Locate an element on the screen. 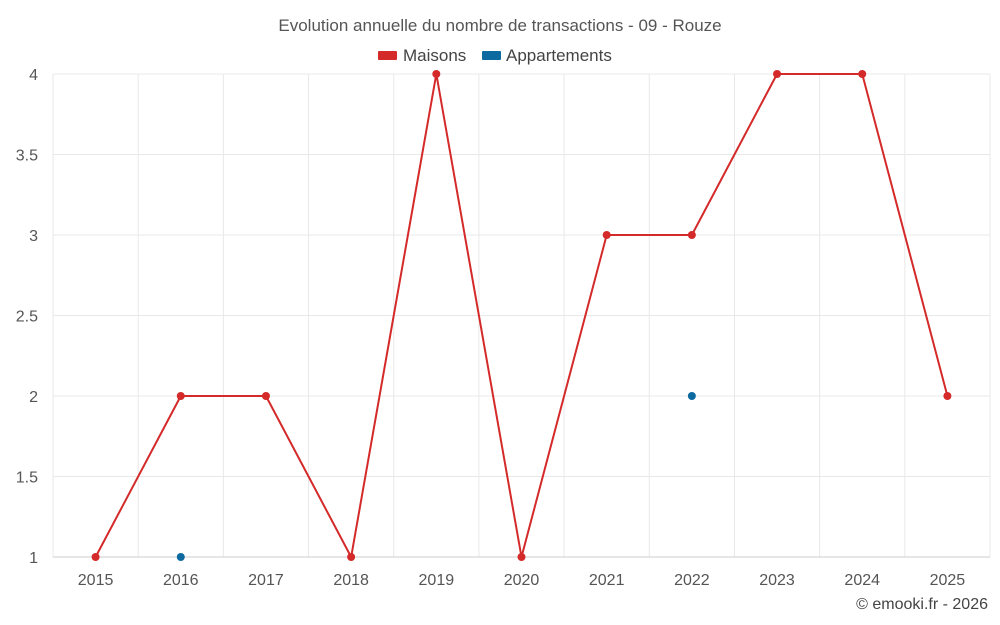 The height and width of the screenshot is (625, 1000). point-maisons-2025 is located at coordinates (947, 396).